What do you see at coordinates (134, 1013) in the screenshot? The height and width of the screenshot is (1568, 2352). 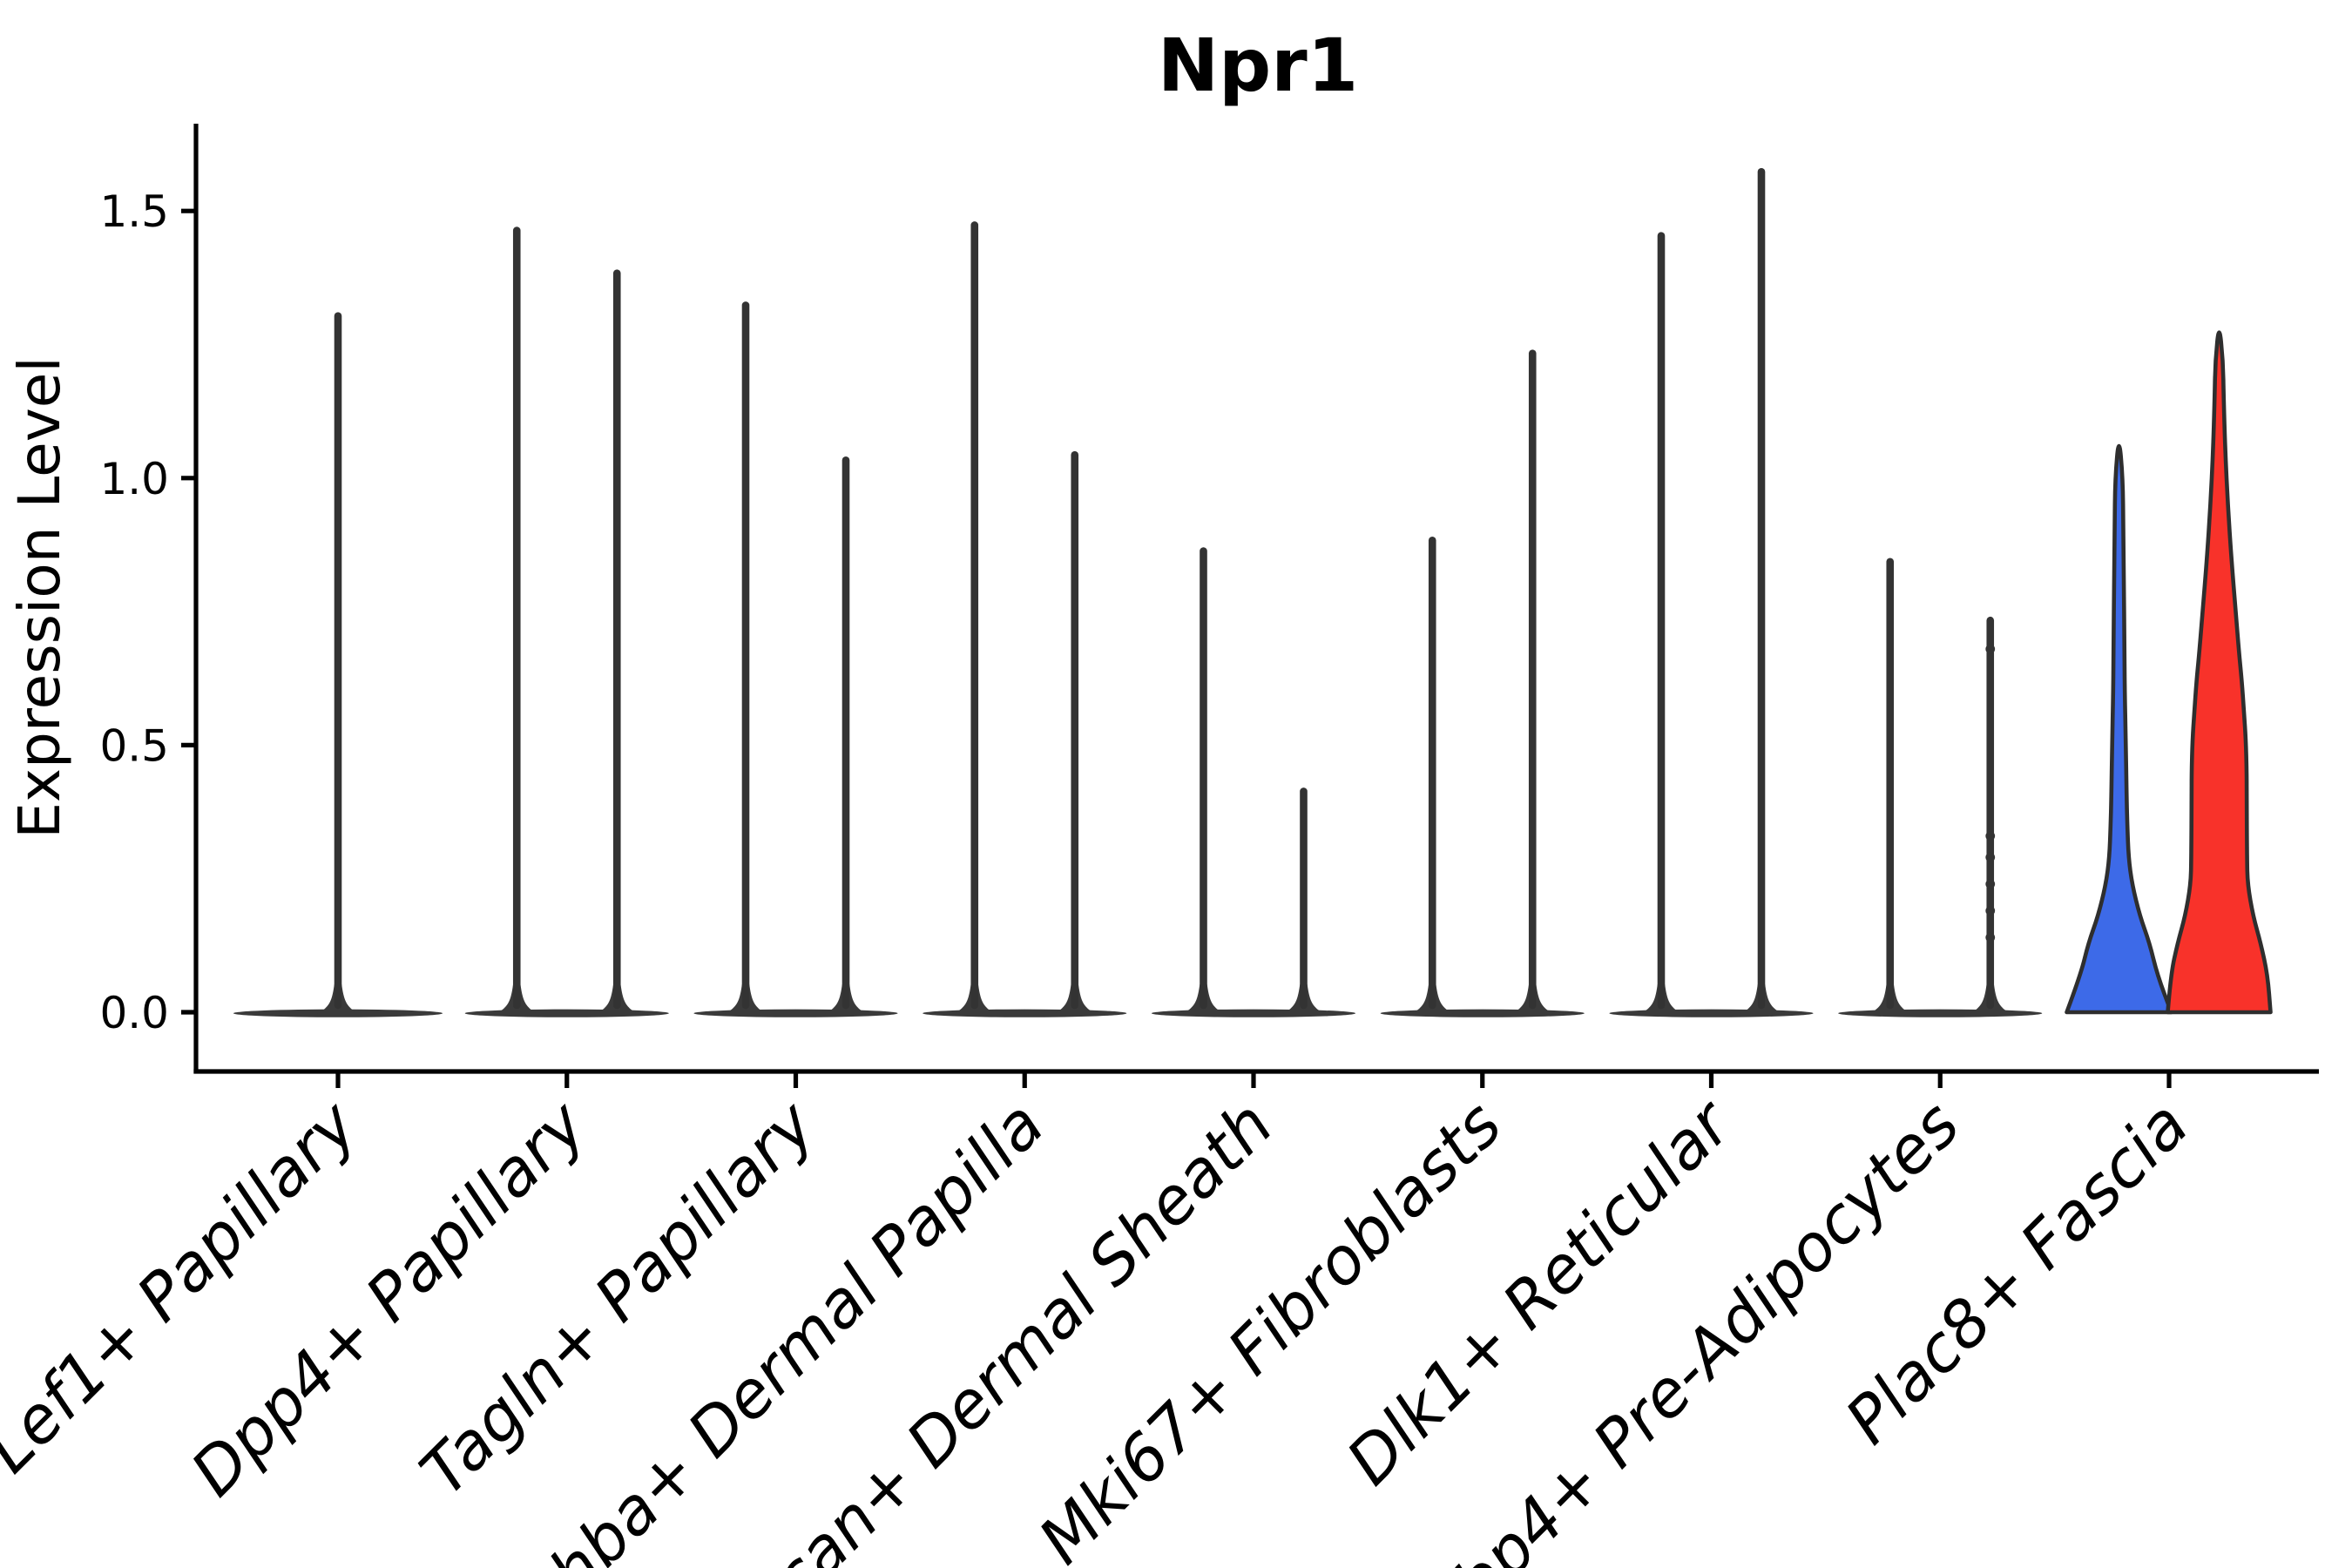 I see `y-tick-label: 0.0` at bounding box center [134, 1013].